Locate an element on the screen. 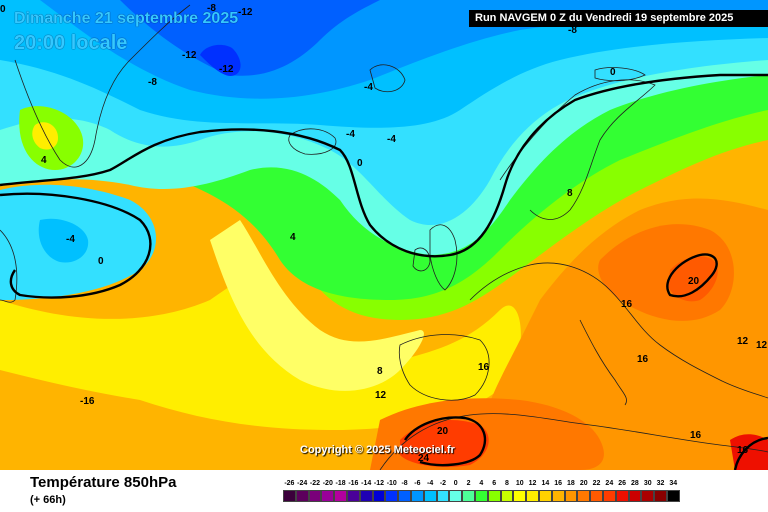 The height and width of the screenshot is (512, 768). legend-value-label: 24 is located at coordinates (609, 483).